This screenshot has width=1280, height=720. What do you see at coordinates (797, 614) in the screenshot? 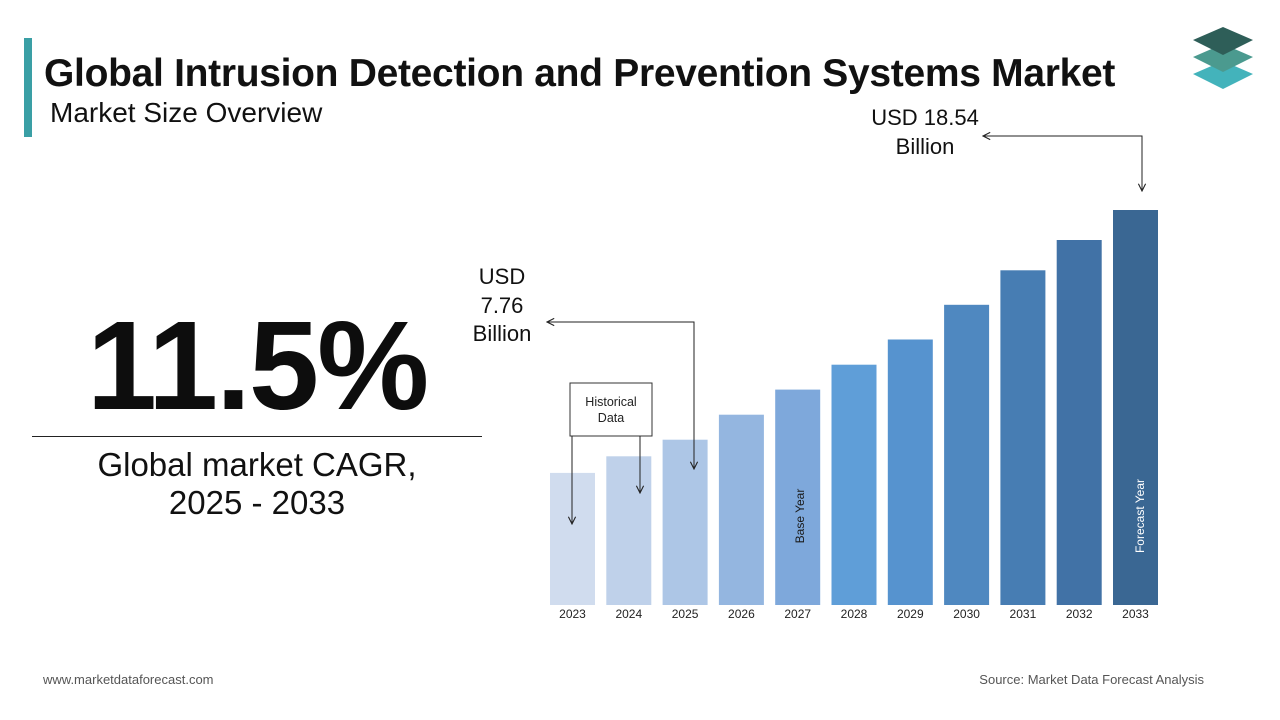
I see `x-tick-label-2027: 2027` at bounding box center [797, 614].